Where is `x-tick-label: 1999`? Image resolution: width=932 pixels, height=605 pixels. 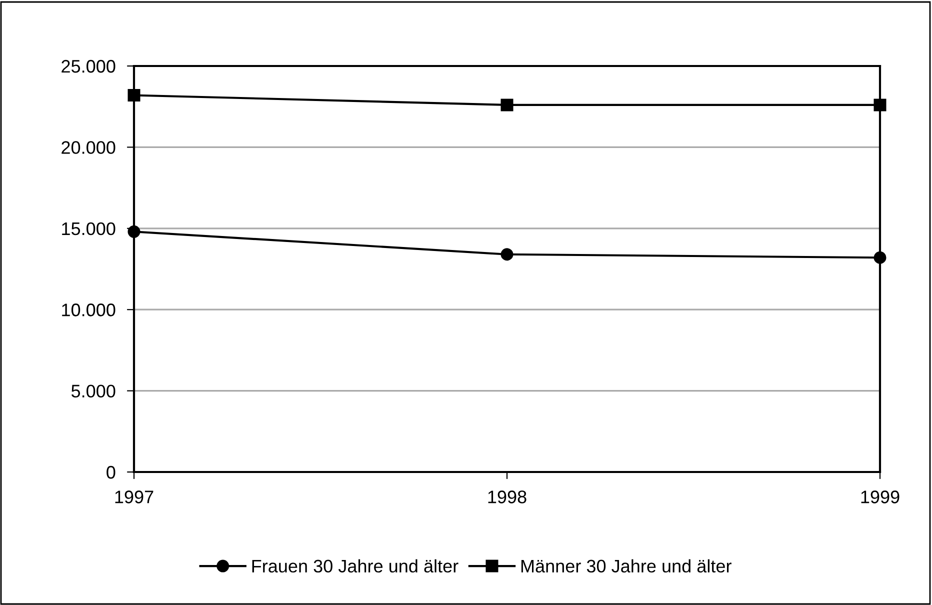
x-tick-label: 1999 is located at coordinates (880, 497).